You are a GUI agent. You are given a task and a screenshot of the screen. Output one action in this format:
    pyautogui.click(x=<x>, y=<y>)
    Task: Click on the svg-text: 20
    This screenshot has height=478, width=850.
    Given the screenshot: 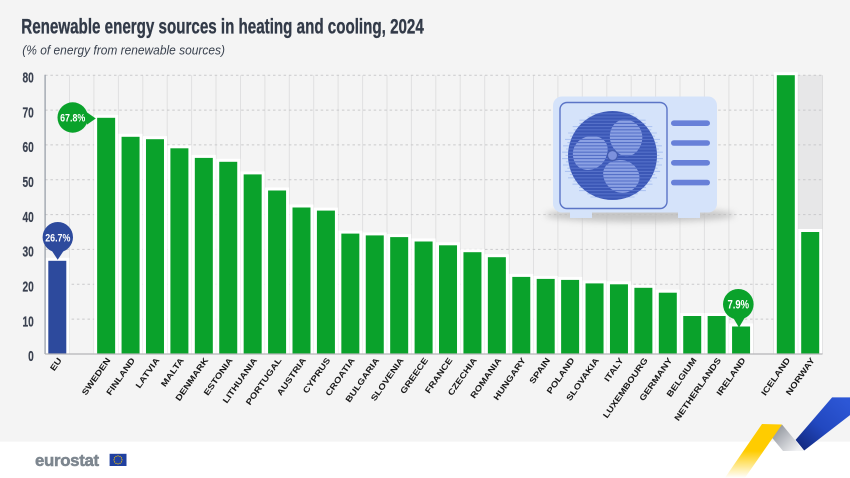 What is the action you would take?
    pyautogui.click(x=27, y=286)
    